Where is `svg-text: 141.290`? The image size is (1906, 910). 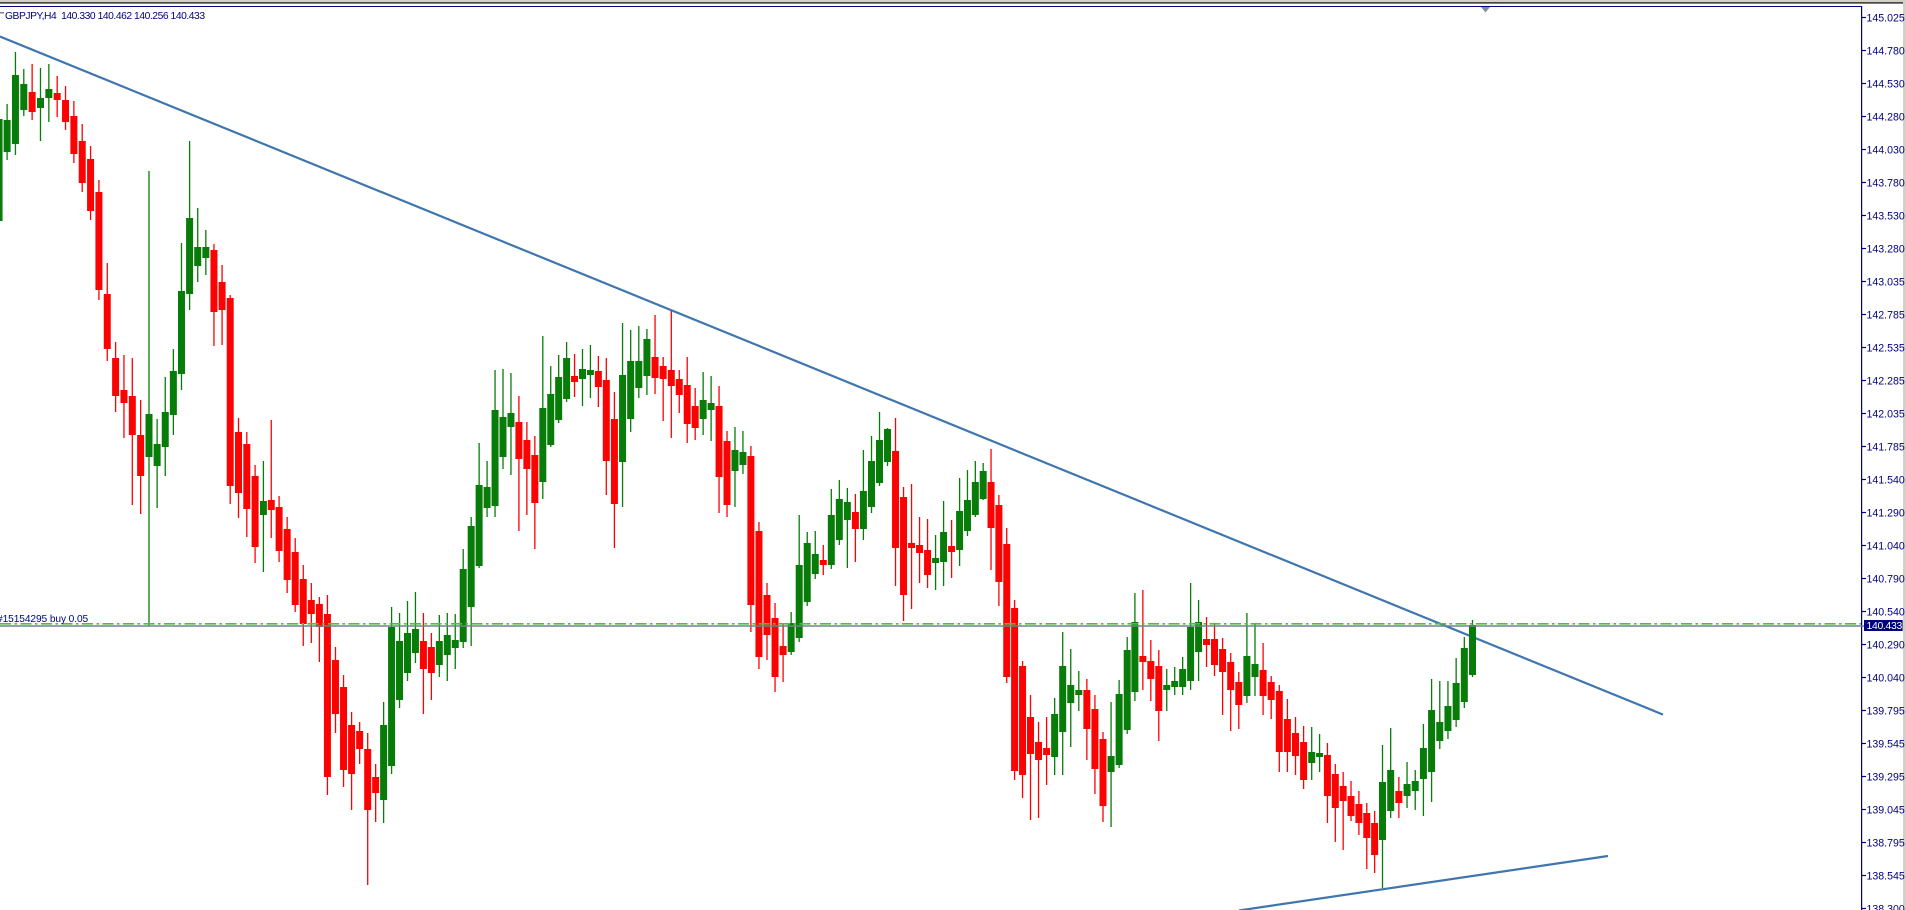 svg-text: 141.290 is located at coordinates (1886, 514).